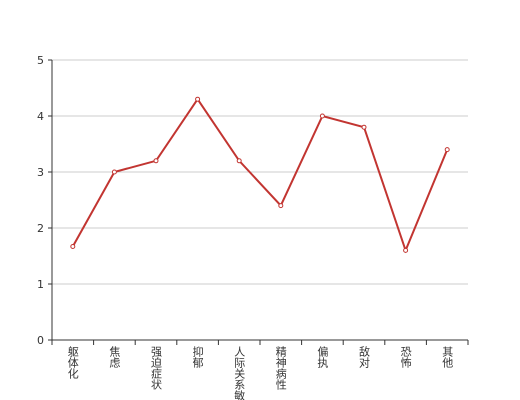 The width and height of the screenshot is (520, 400). What do you see at coordinates (40, 60) in the screenshot?
I see `y-tick-label: 5` at bounding box center [40, 60].